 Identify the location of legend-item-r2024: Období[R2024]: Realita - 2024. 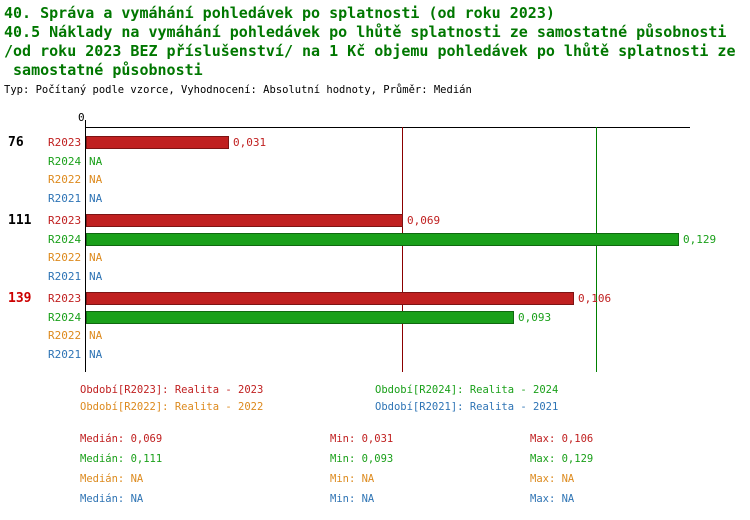
(467, 390).